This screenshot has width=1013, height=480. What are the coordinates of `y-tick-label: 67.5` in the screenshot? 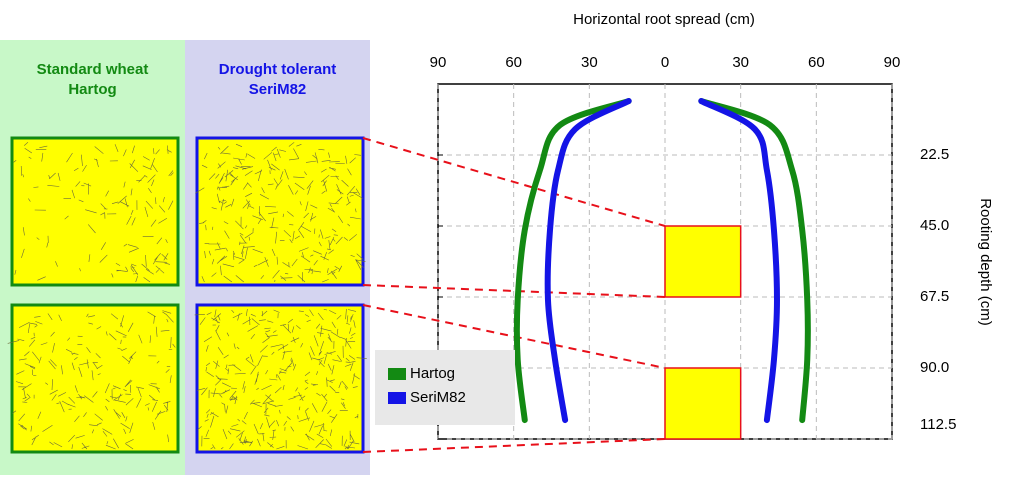 It's located at (934, 296).